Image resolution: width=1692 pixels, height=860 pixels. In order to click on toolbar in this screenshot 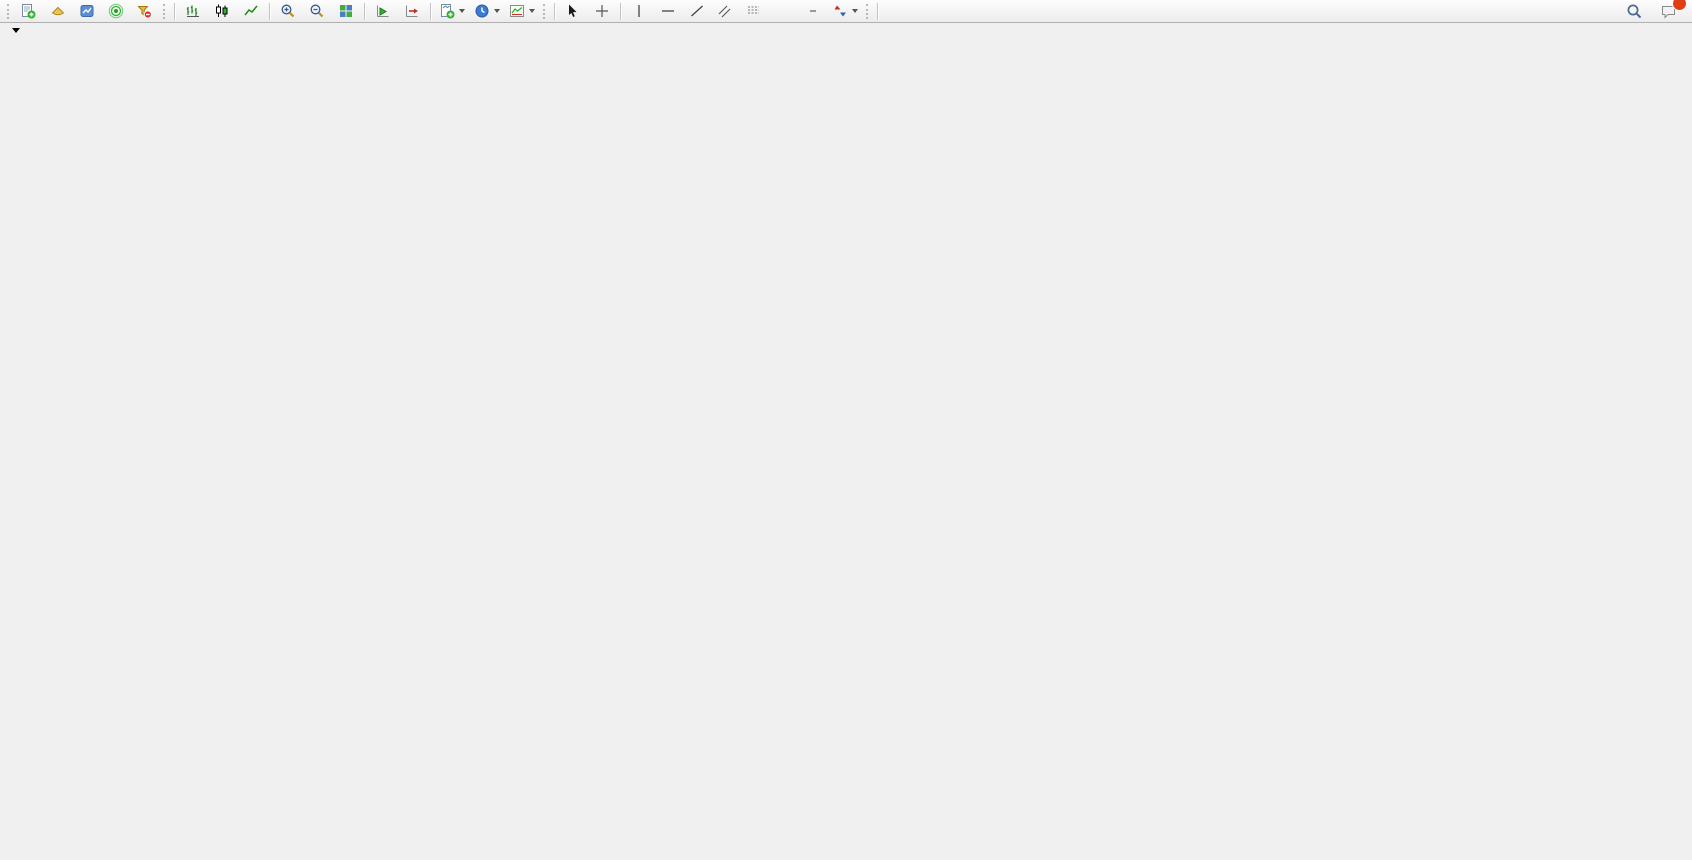, I will do `click(846, 11)`.